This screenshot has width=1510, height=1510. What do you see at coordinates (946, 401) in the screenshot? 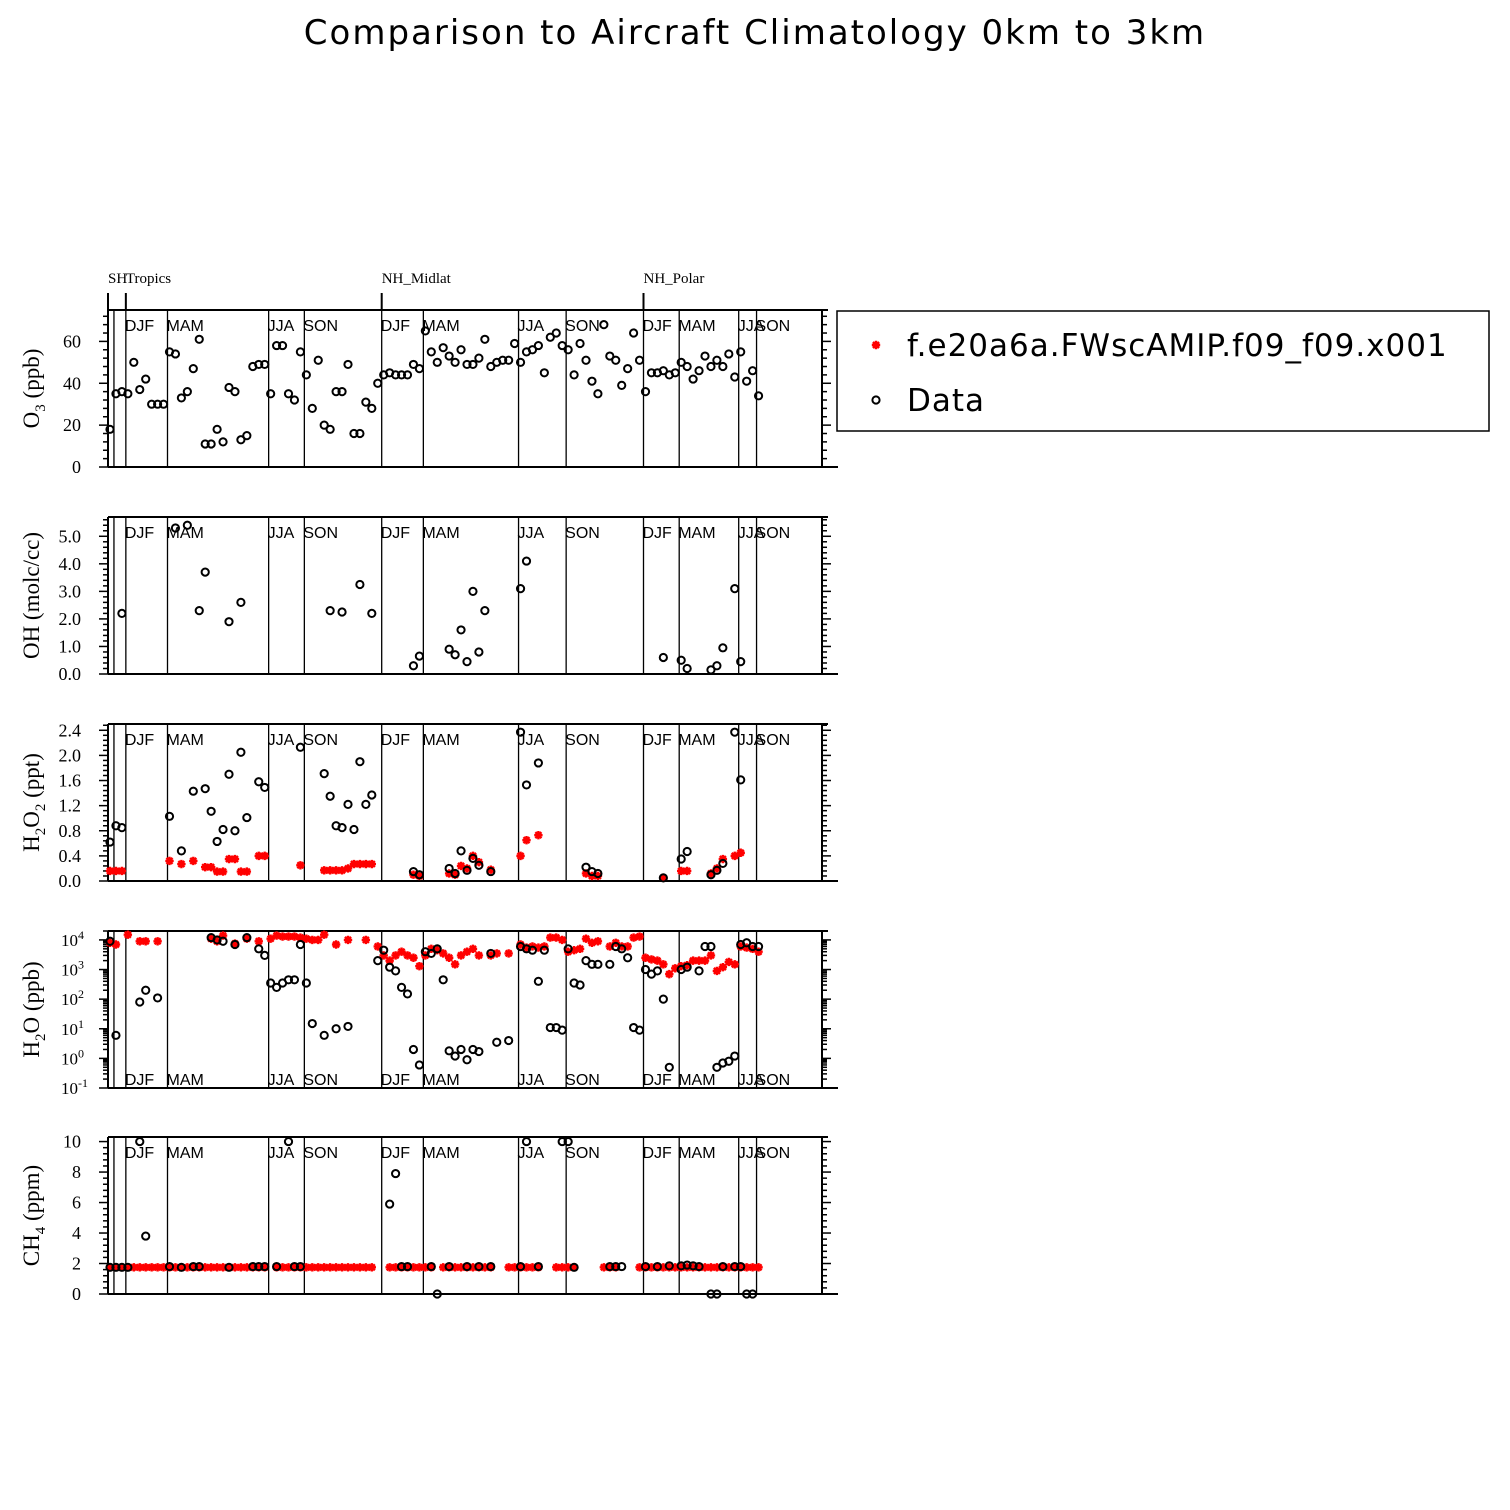
I see `legend-label: Data` at bounding box center [946, 401].